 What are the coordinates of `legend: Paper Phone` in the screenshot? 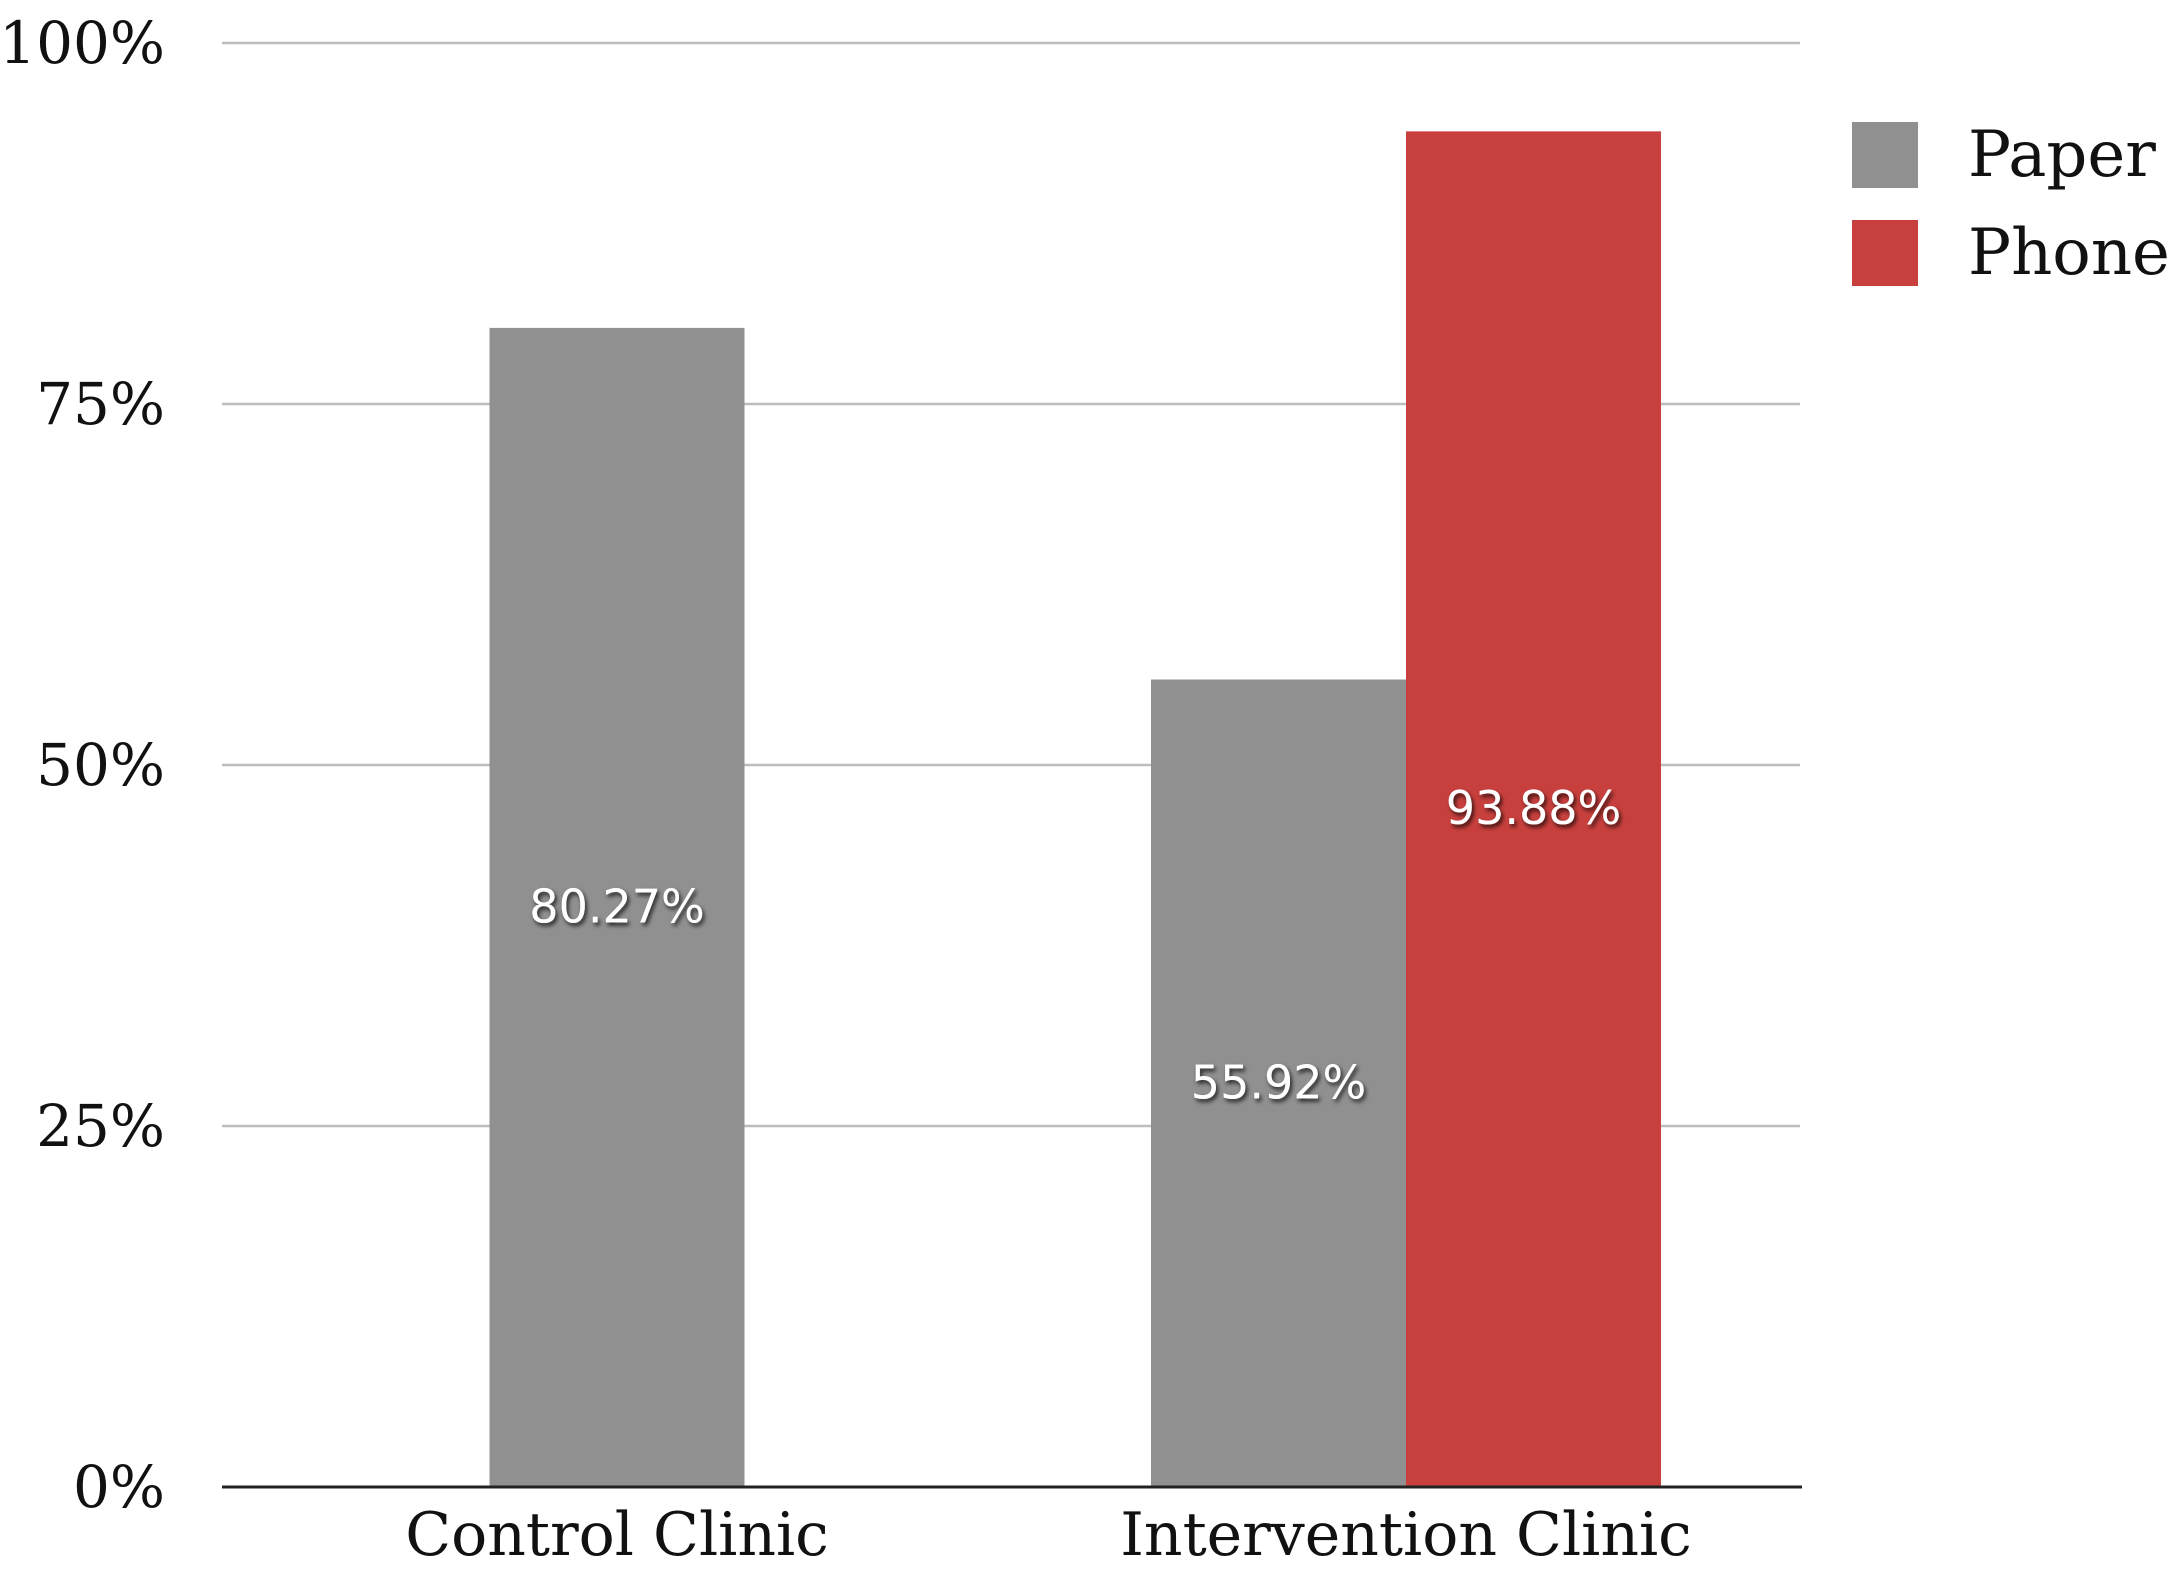 It's located at (2011, 204).